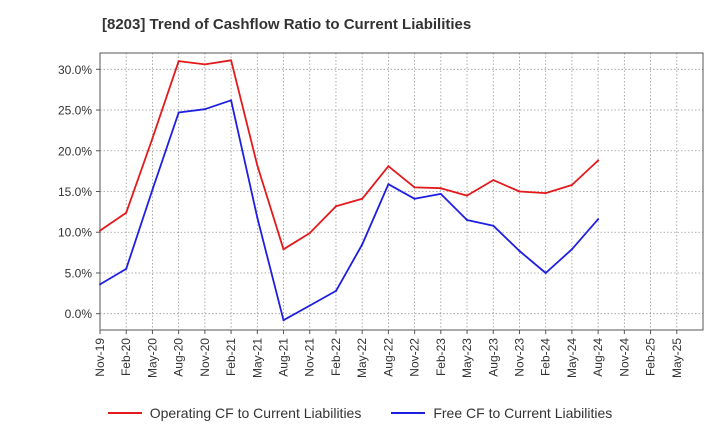 This screenshot has width=720, height=440. Describe the element at coordinates (415, 357) in the screenshot. I see `x-tick-label: Nov-22` at that location.